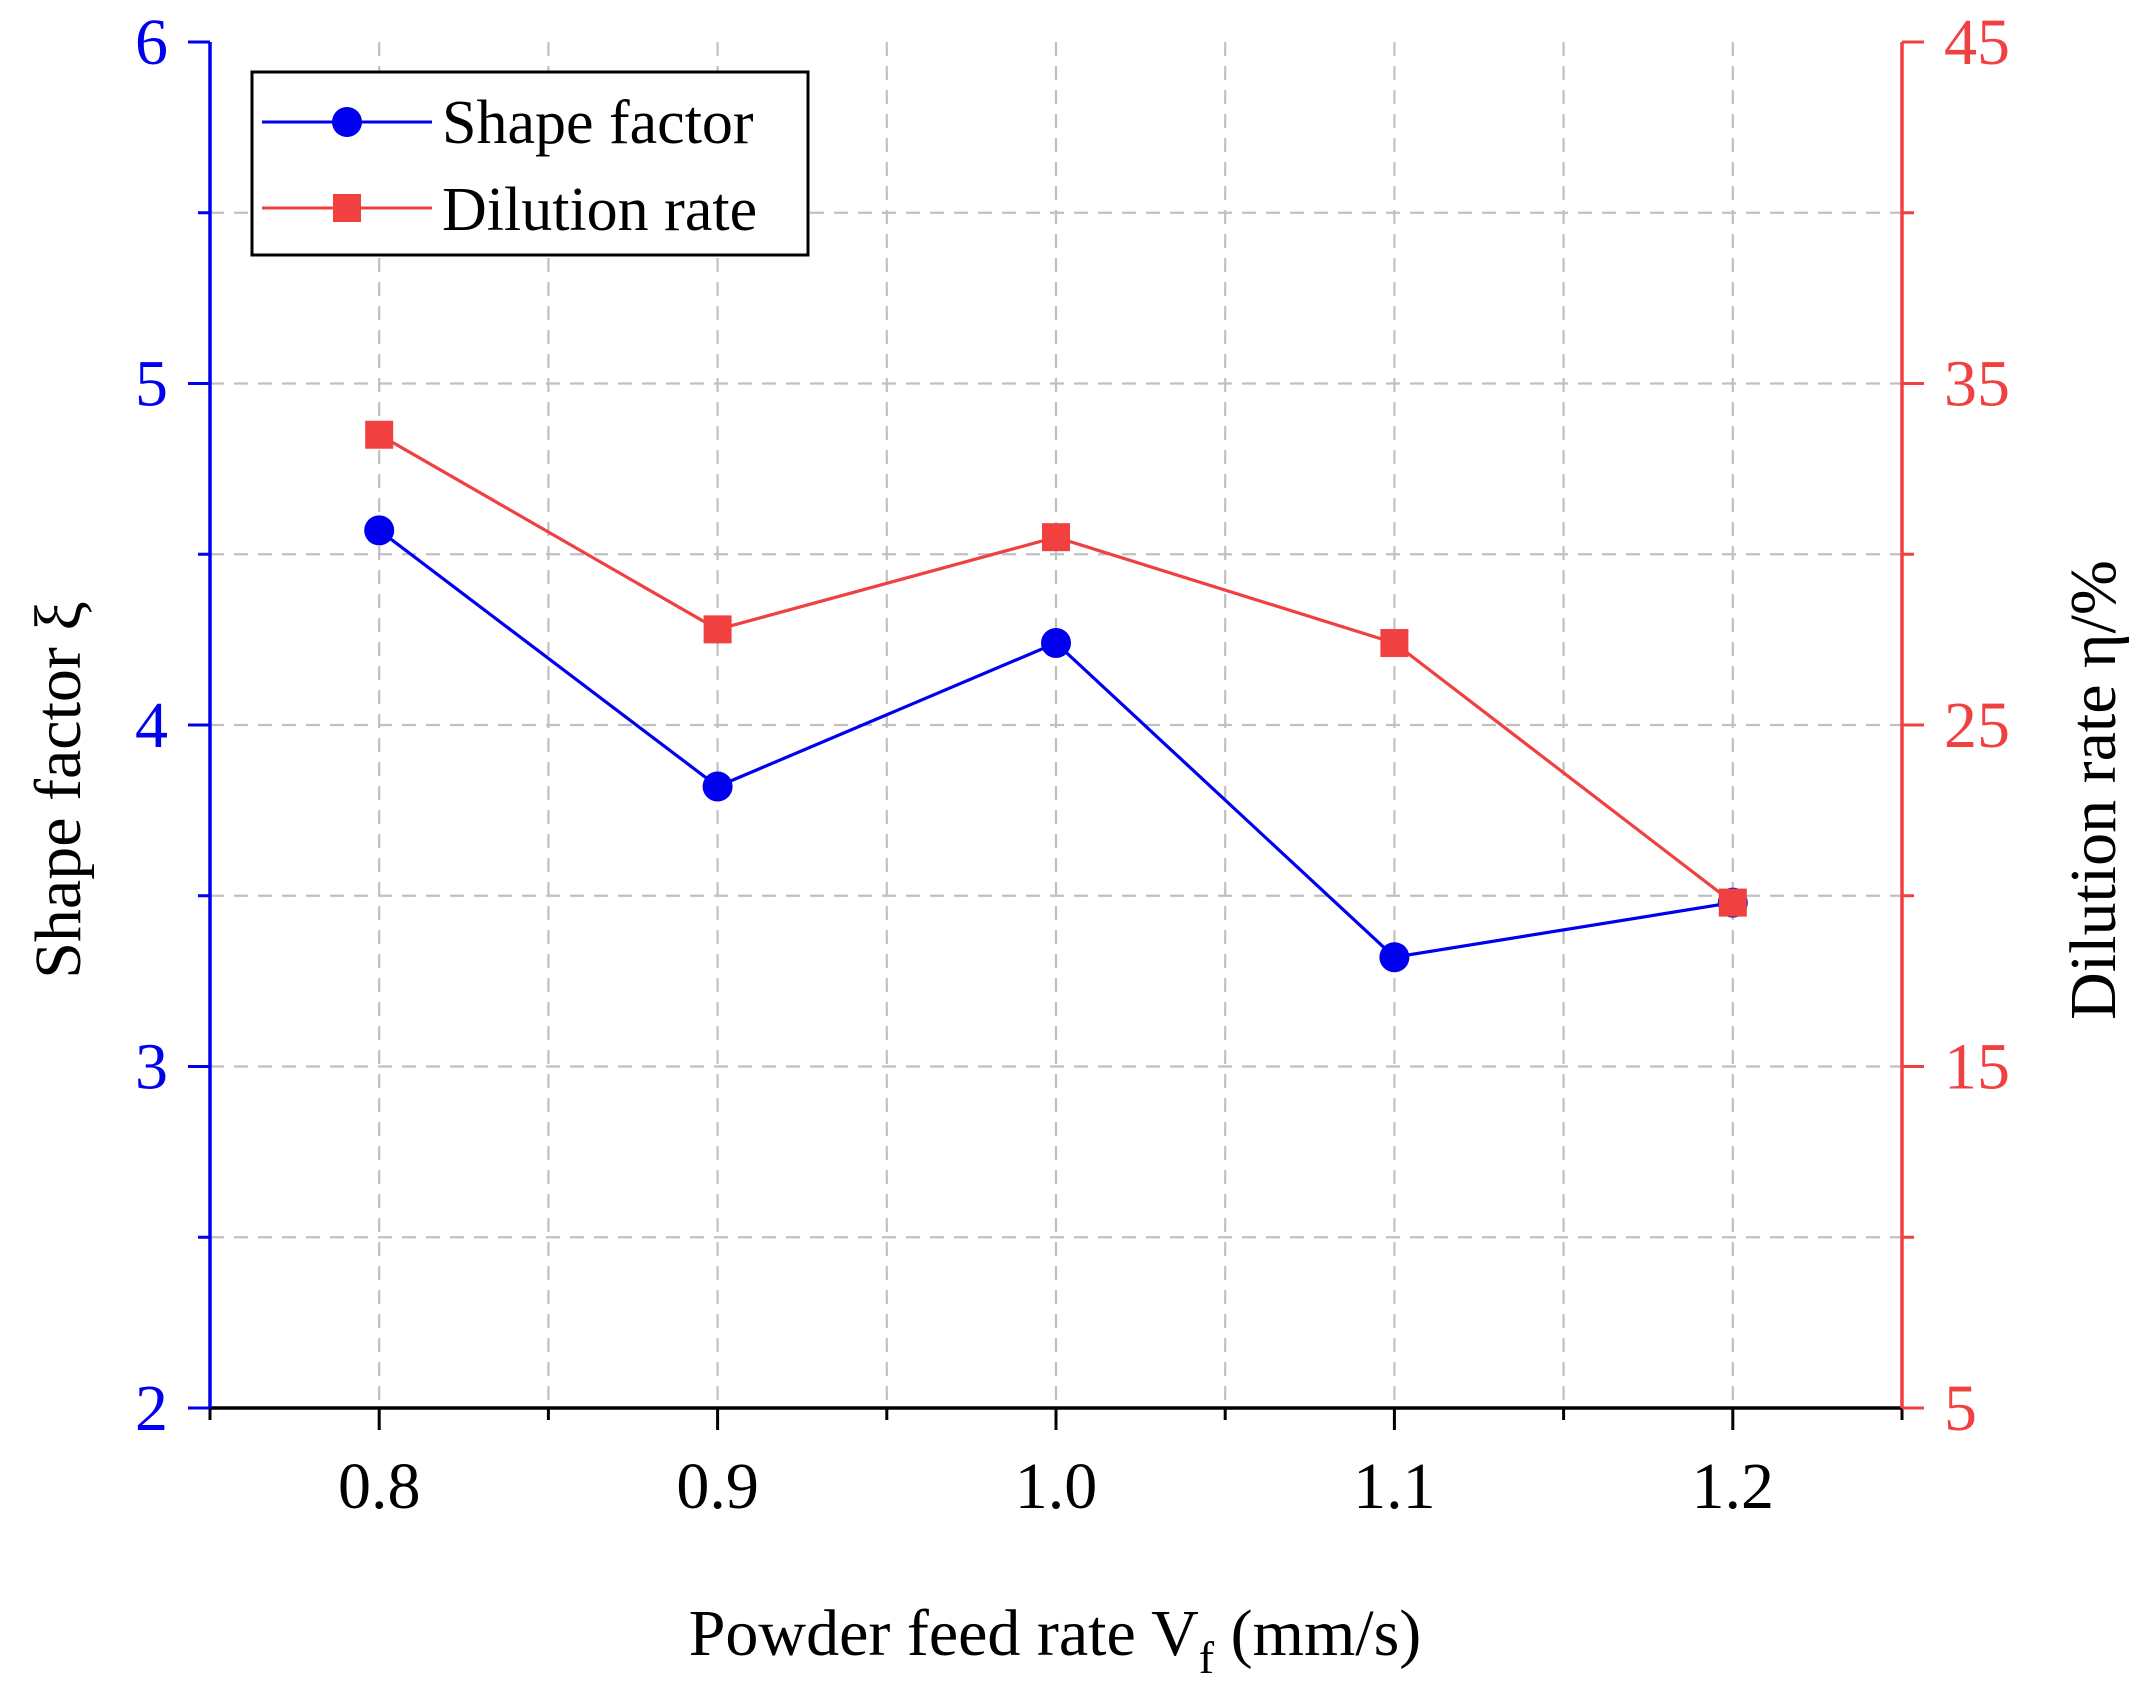  Describe the element at coordinates (1733, 1486) in the screenshot. I see `x-tick-label: 1.2` at that location.